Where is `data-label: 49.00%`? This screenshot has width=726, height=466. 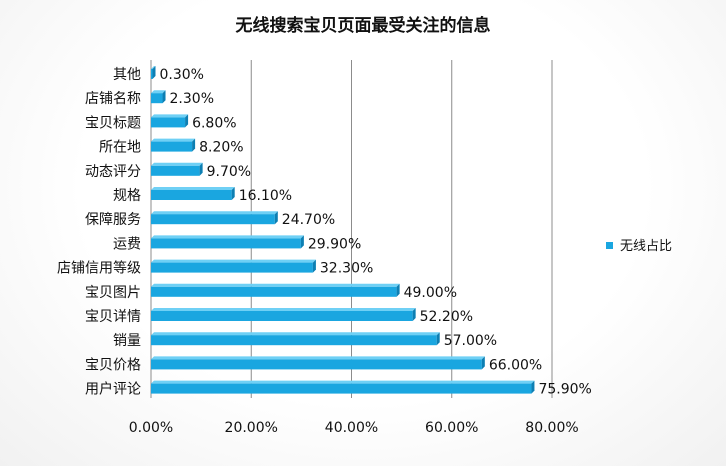
data-label: 49.00% is located at coordinates (430, 293).